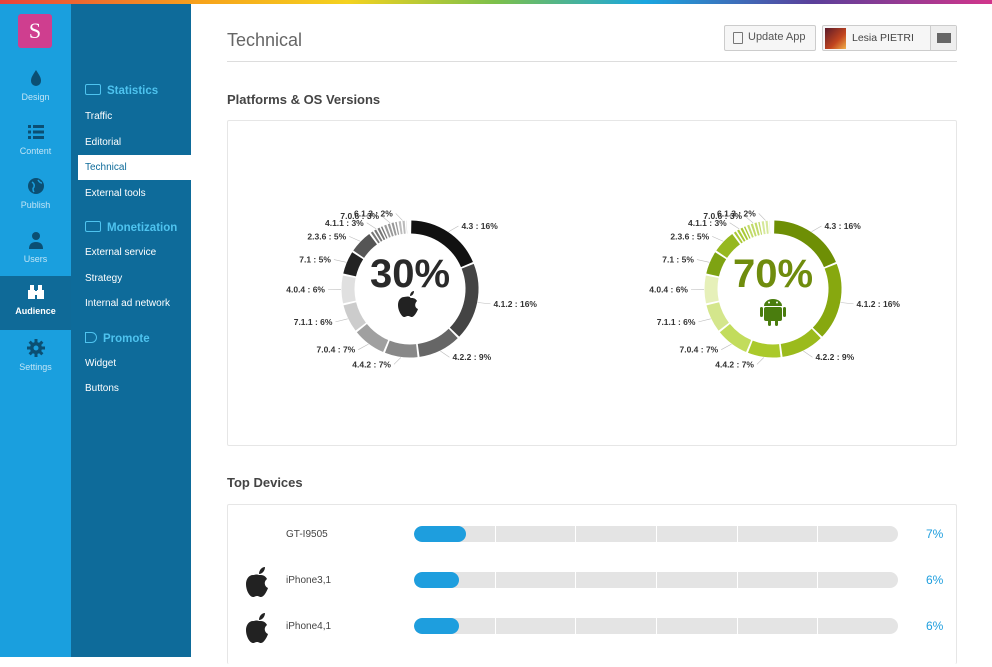 This screenshot has width=992, height=667. What do you see at coordinates (98, 116) in the screenshot?
I see `nav-traffic: Traffic` at bounding box center [98, 116].